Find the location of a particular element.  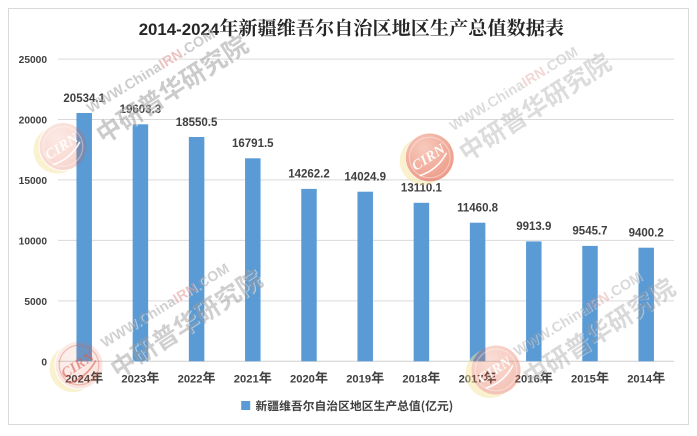

svg-text: 11460.8 is located at coordinates (478, 209).